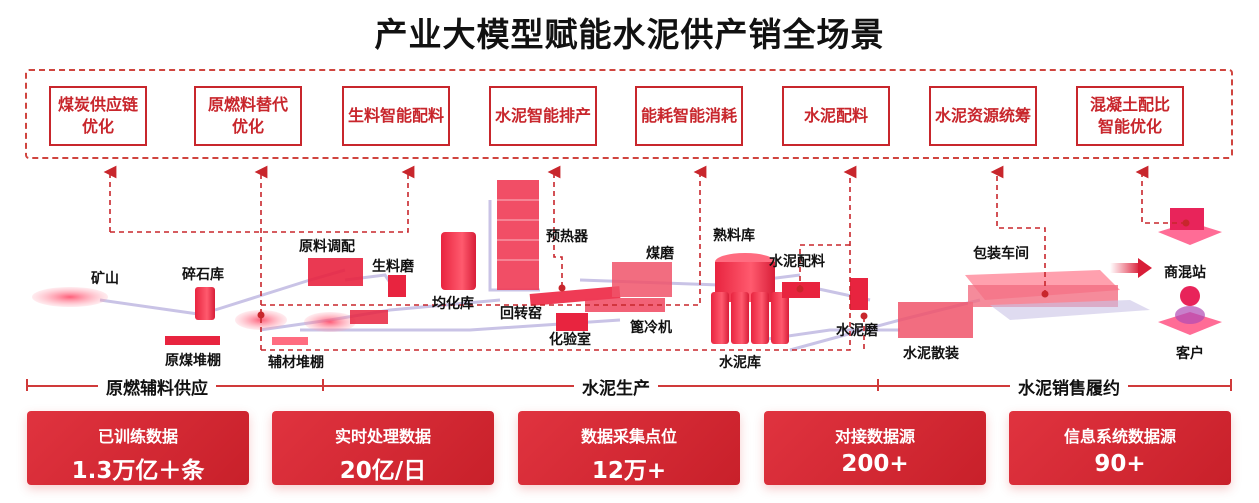 This screenshot has height=503, width=1259. What do you see at coordinates (1001, 254) in the screenshot?
I see `label-packing: 包装车间` at bounding box center [1001, 254].